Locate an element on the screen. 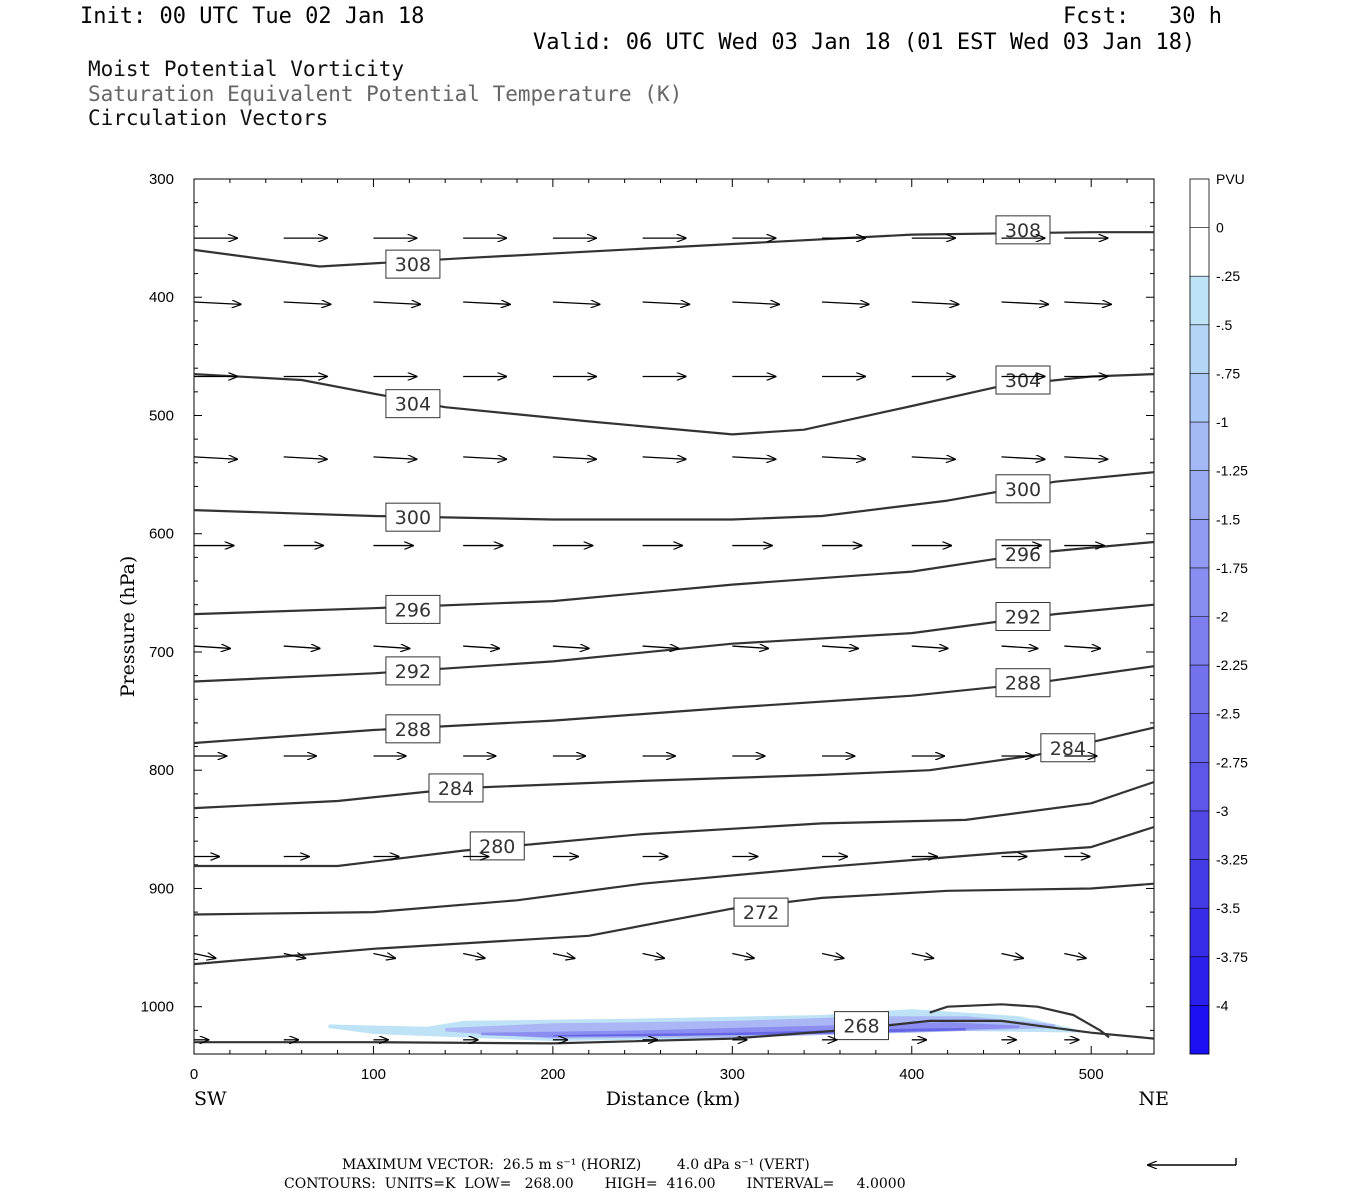 The width and height of the screenshot is (1350, 1200). x-tick-label: 200 is located at coordinates (552, 1074).